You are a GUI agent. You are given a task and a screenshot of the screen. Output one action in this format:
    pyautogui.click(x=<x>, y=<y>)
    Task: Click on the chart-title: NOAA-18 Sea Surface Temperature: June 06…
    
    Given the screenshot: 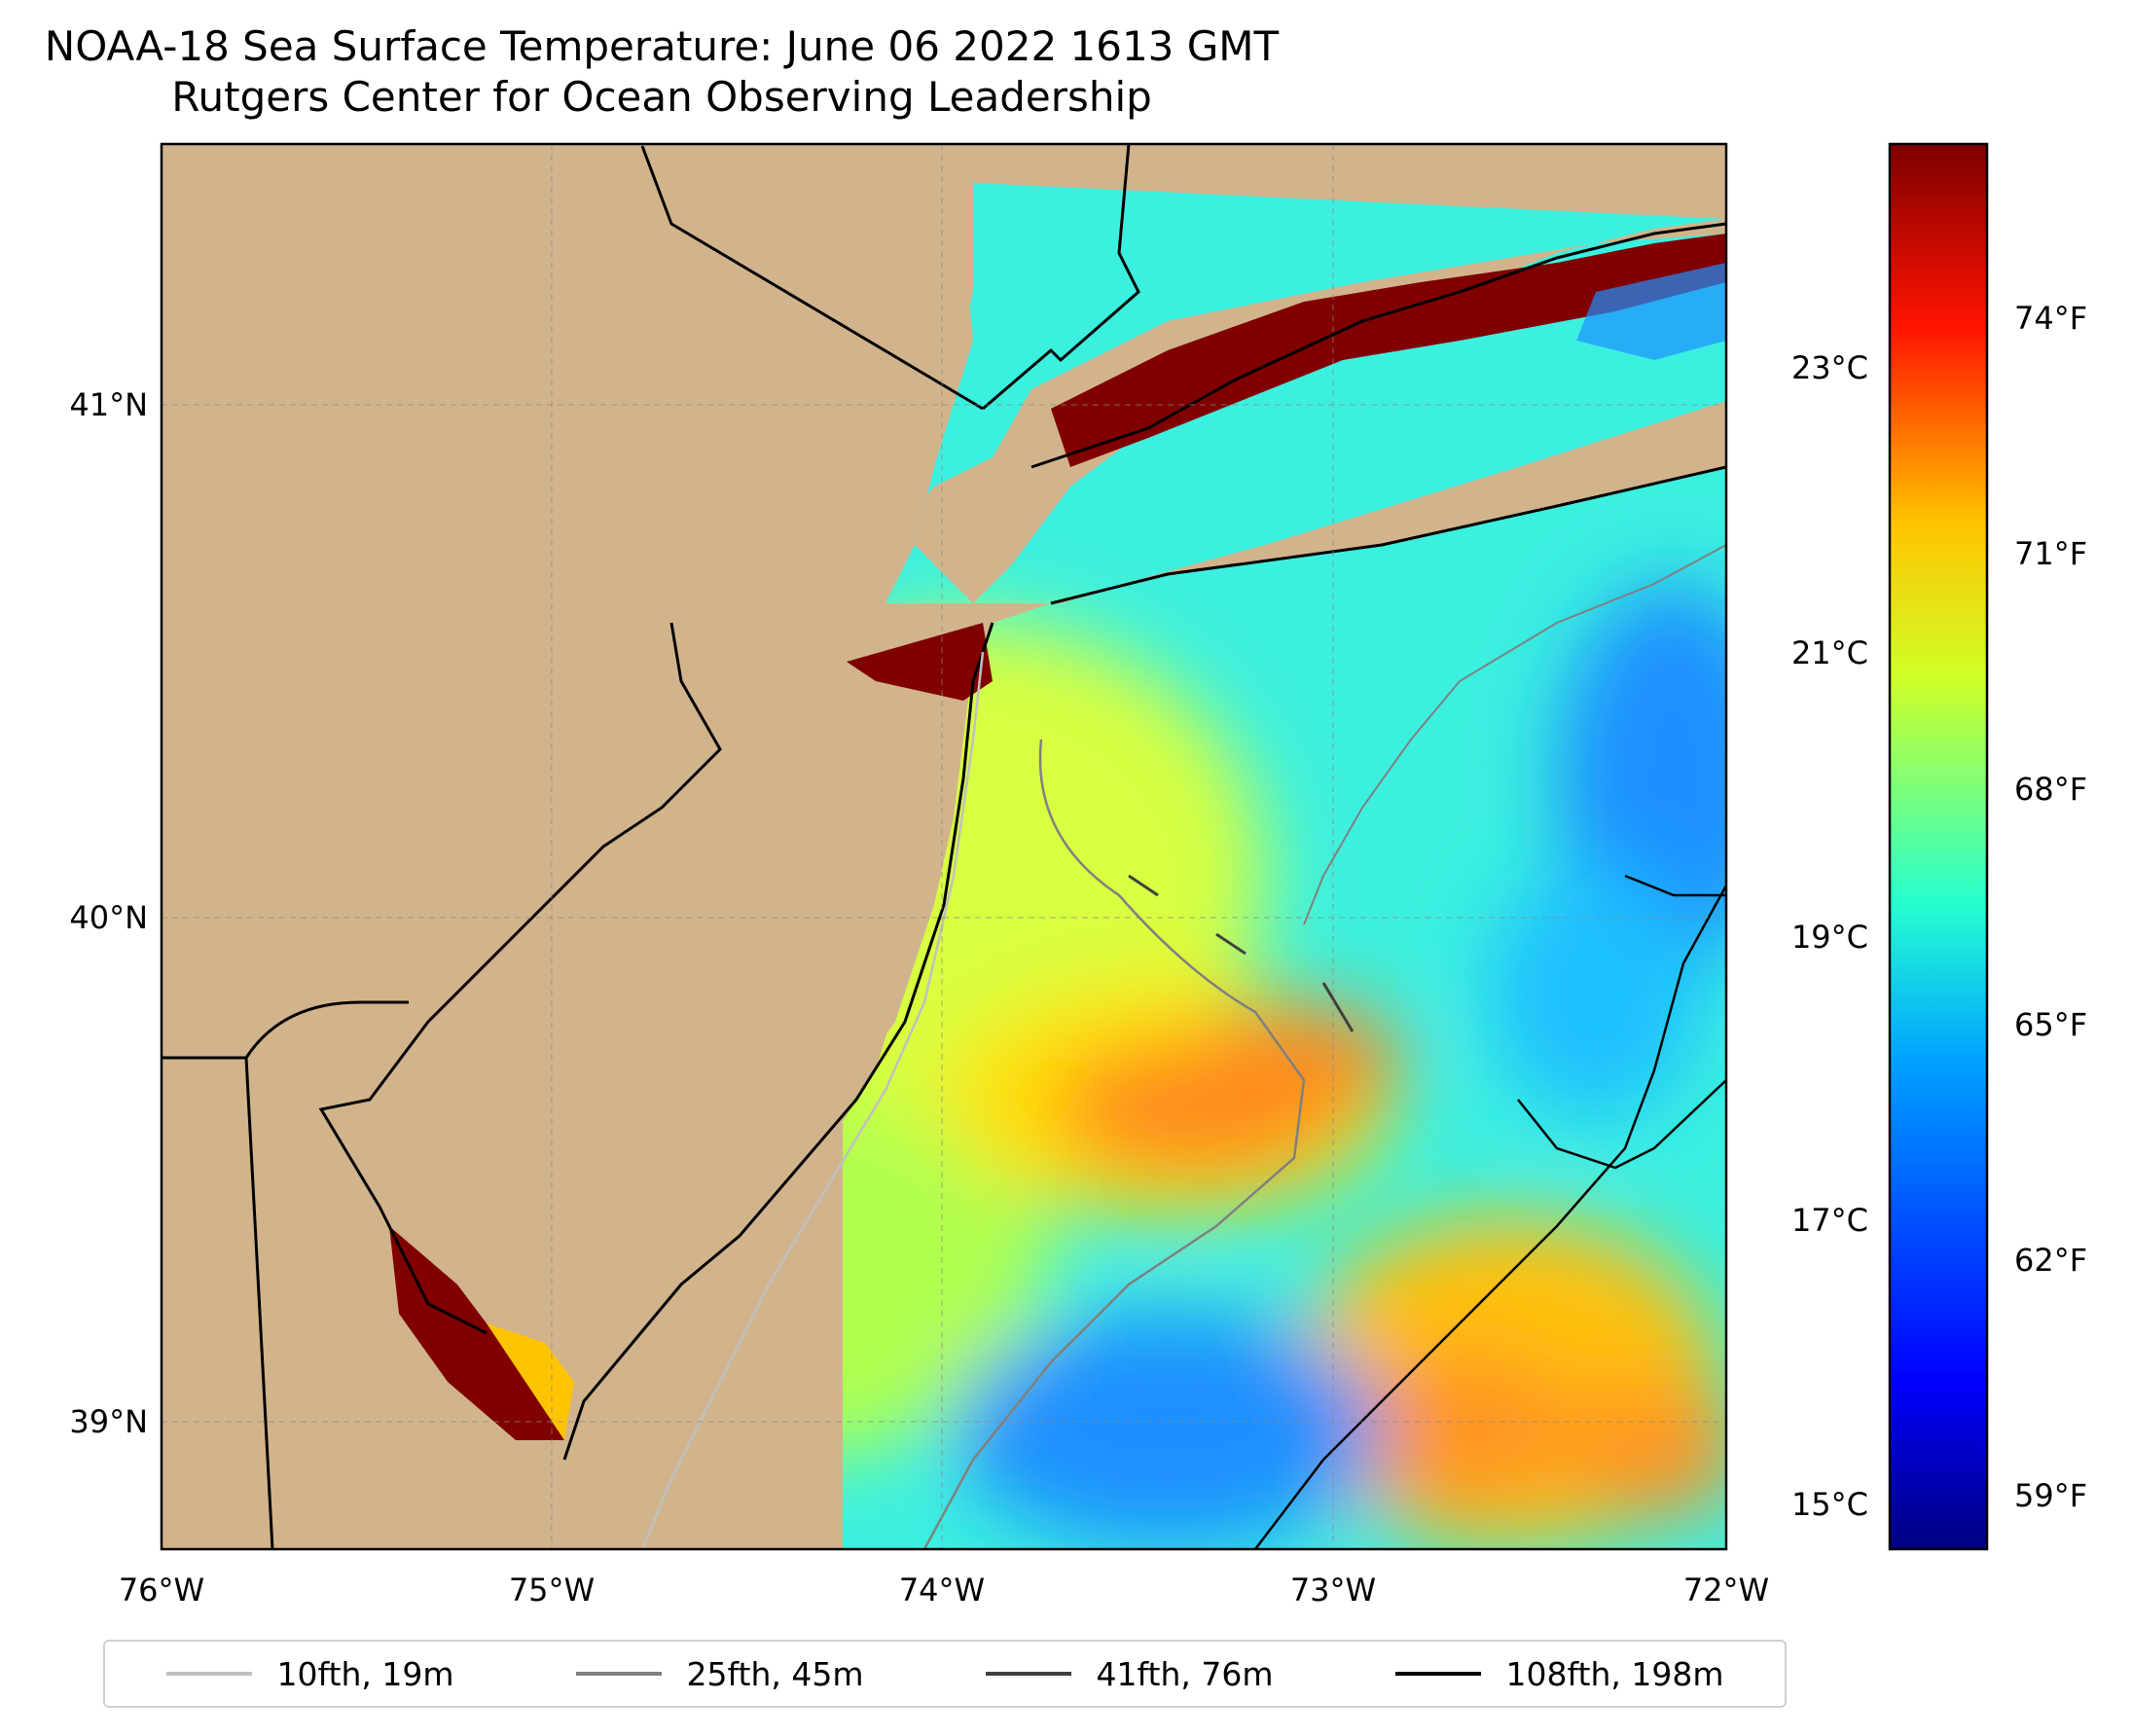 What is the action you would take?
    pyautogui.click(x=661, y=72)
    